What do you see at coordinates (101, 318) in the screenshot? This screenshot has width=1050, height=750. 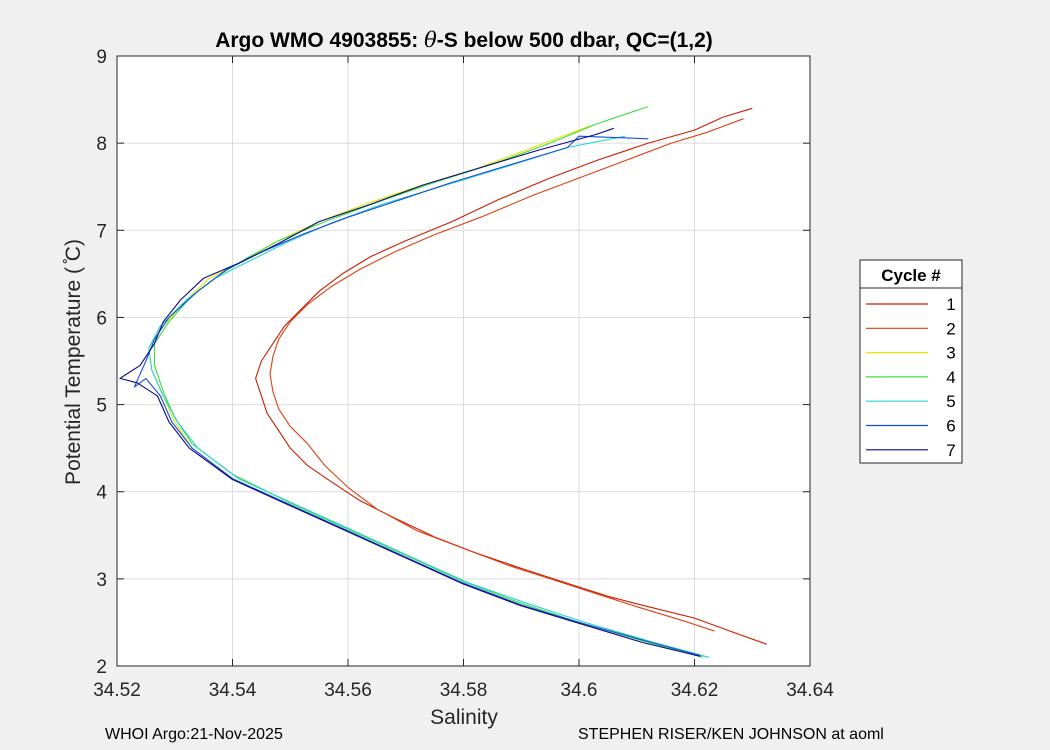 I see `y-tick-label: 6` at bounding box center [101, 318].